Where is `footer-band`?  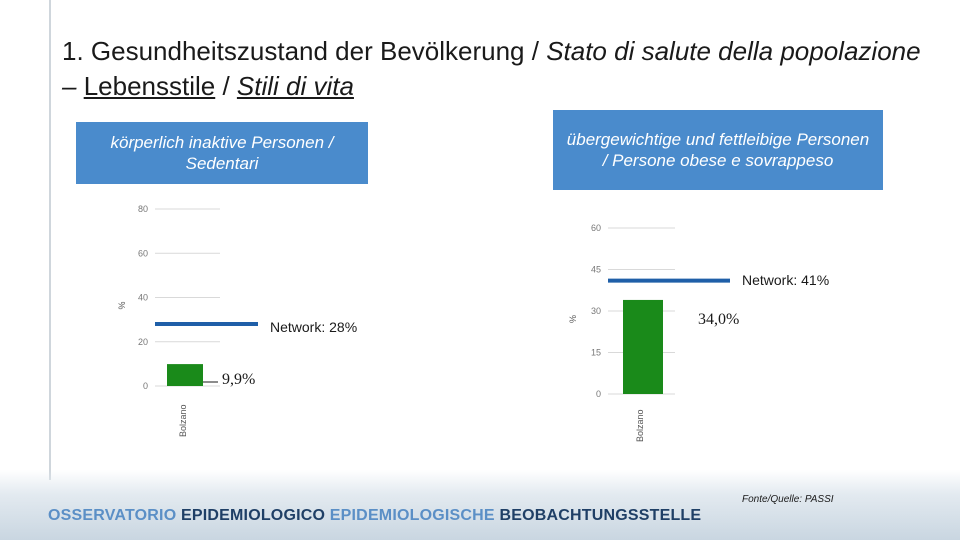 footer-band is located at coordinates (480, 505).